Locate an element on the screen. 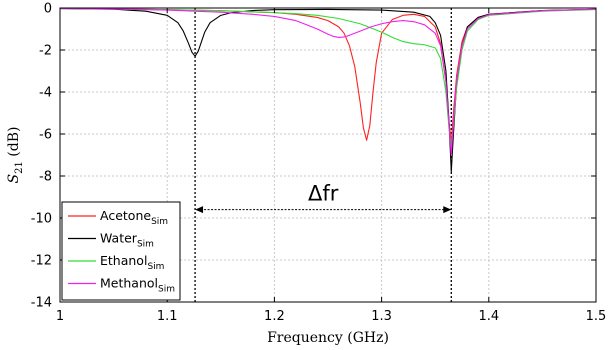 This screenshot has height=350, width=608. legend-entry: EthanolSim is located at coordinates (132, 262).